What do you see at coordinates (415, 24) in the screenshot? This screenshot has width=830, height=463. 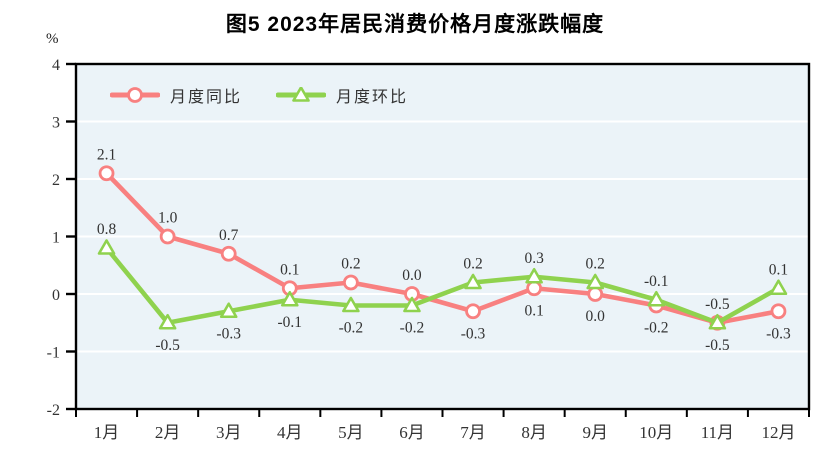 I see `chart-title: 图5 2023年居民消费价格月度涨跌幅度` at bounding box center [415, 24].